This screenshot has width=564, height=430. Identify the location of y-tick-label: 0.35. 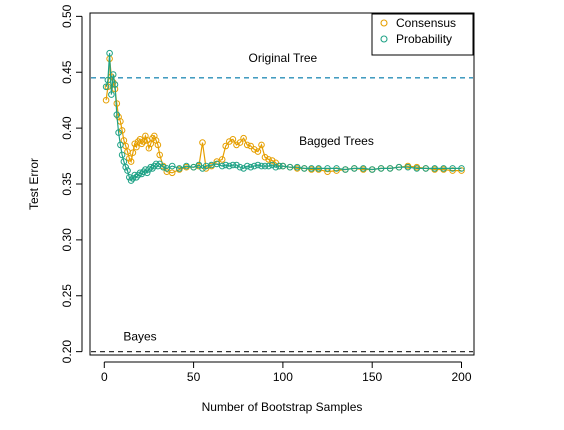
(67, 184).